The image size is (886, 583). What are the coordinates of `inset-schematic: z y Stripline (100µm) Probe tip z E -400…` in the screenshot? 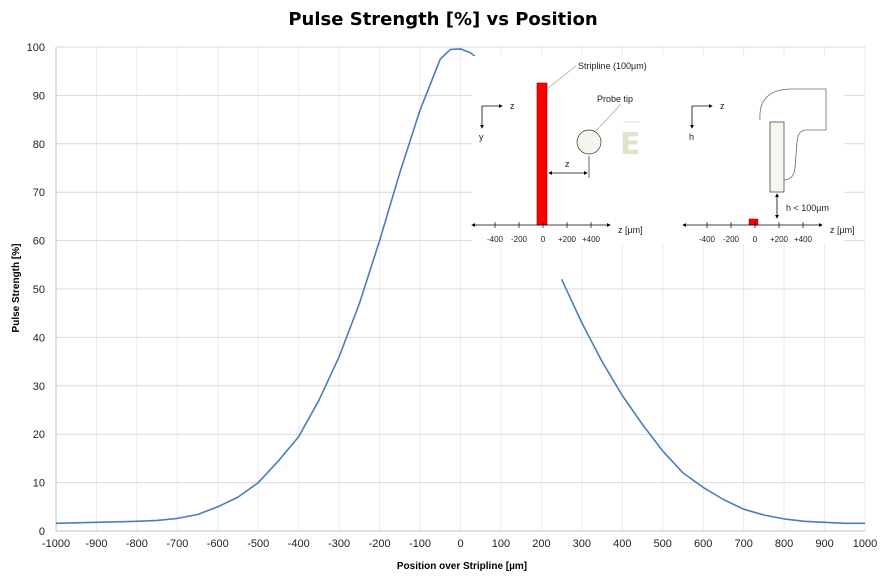 It's located at (663, 150).